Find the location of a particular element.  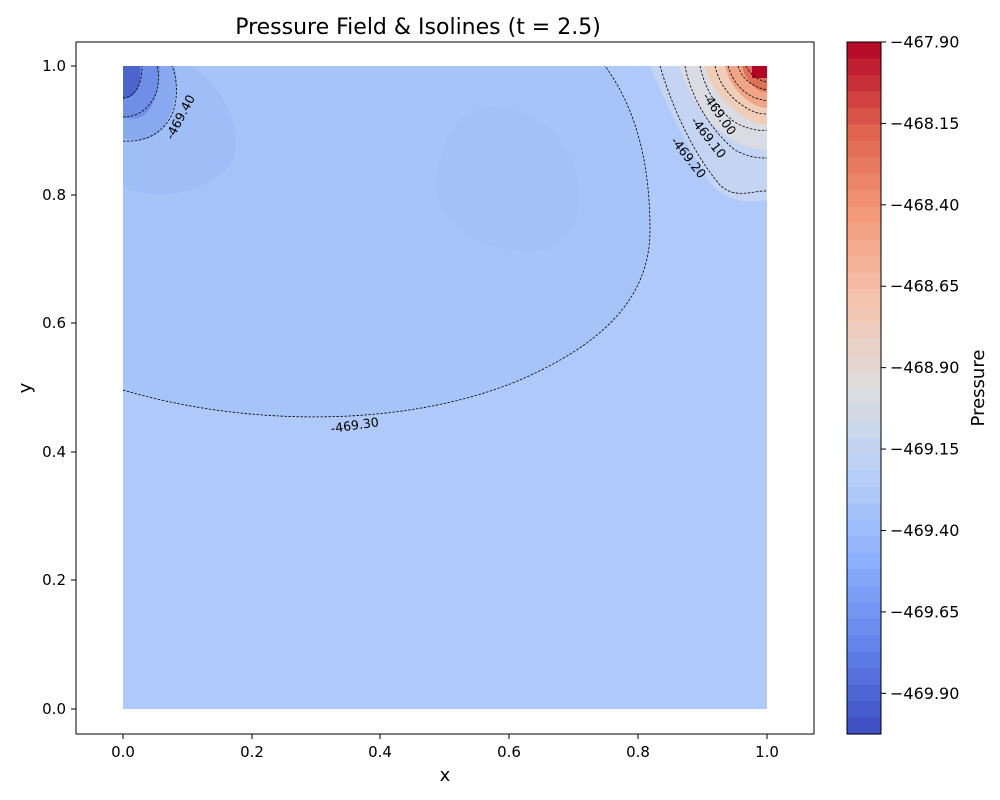

x-tick-label: 0.4 is located at coordinates (380, 752).